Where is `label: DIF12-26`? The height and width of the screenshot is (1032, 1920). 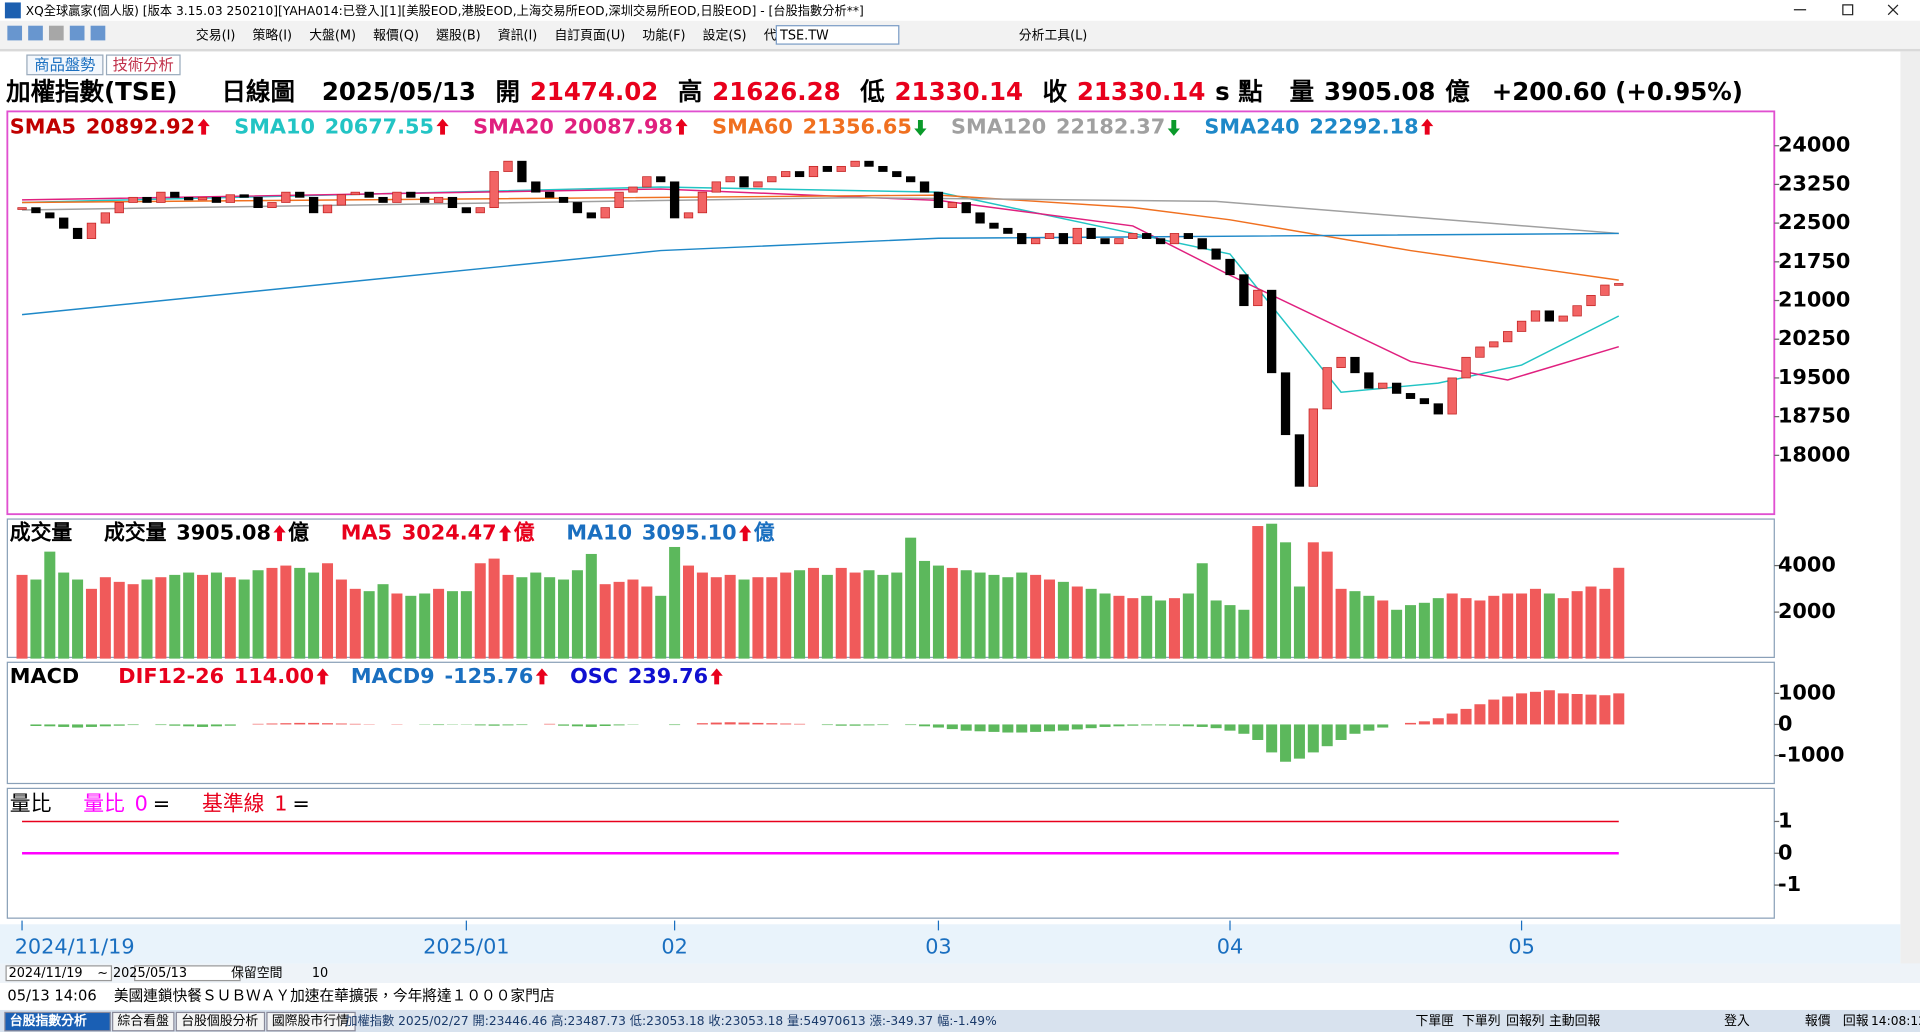 label: DIF12-26 is located at coordinates (171, 676).